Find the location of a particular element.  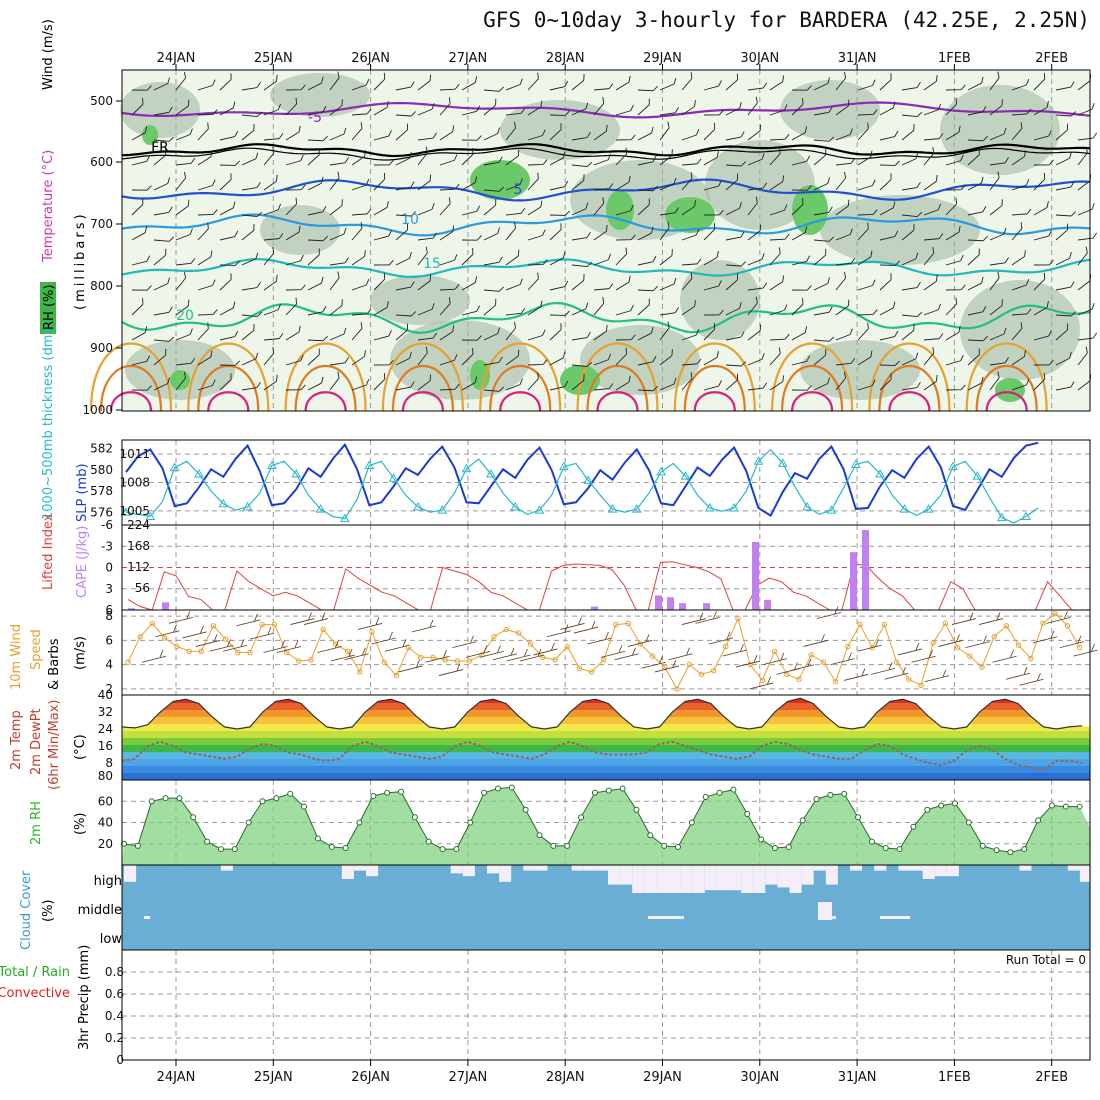

lifted-index-tick-label: -6 is located at coordinates (107, 525).